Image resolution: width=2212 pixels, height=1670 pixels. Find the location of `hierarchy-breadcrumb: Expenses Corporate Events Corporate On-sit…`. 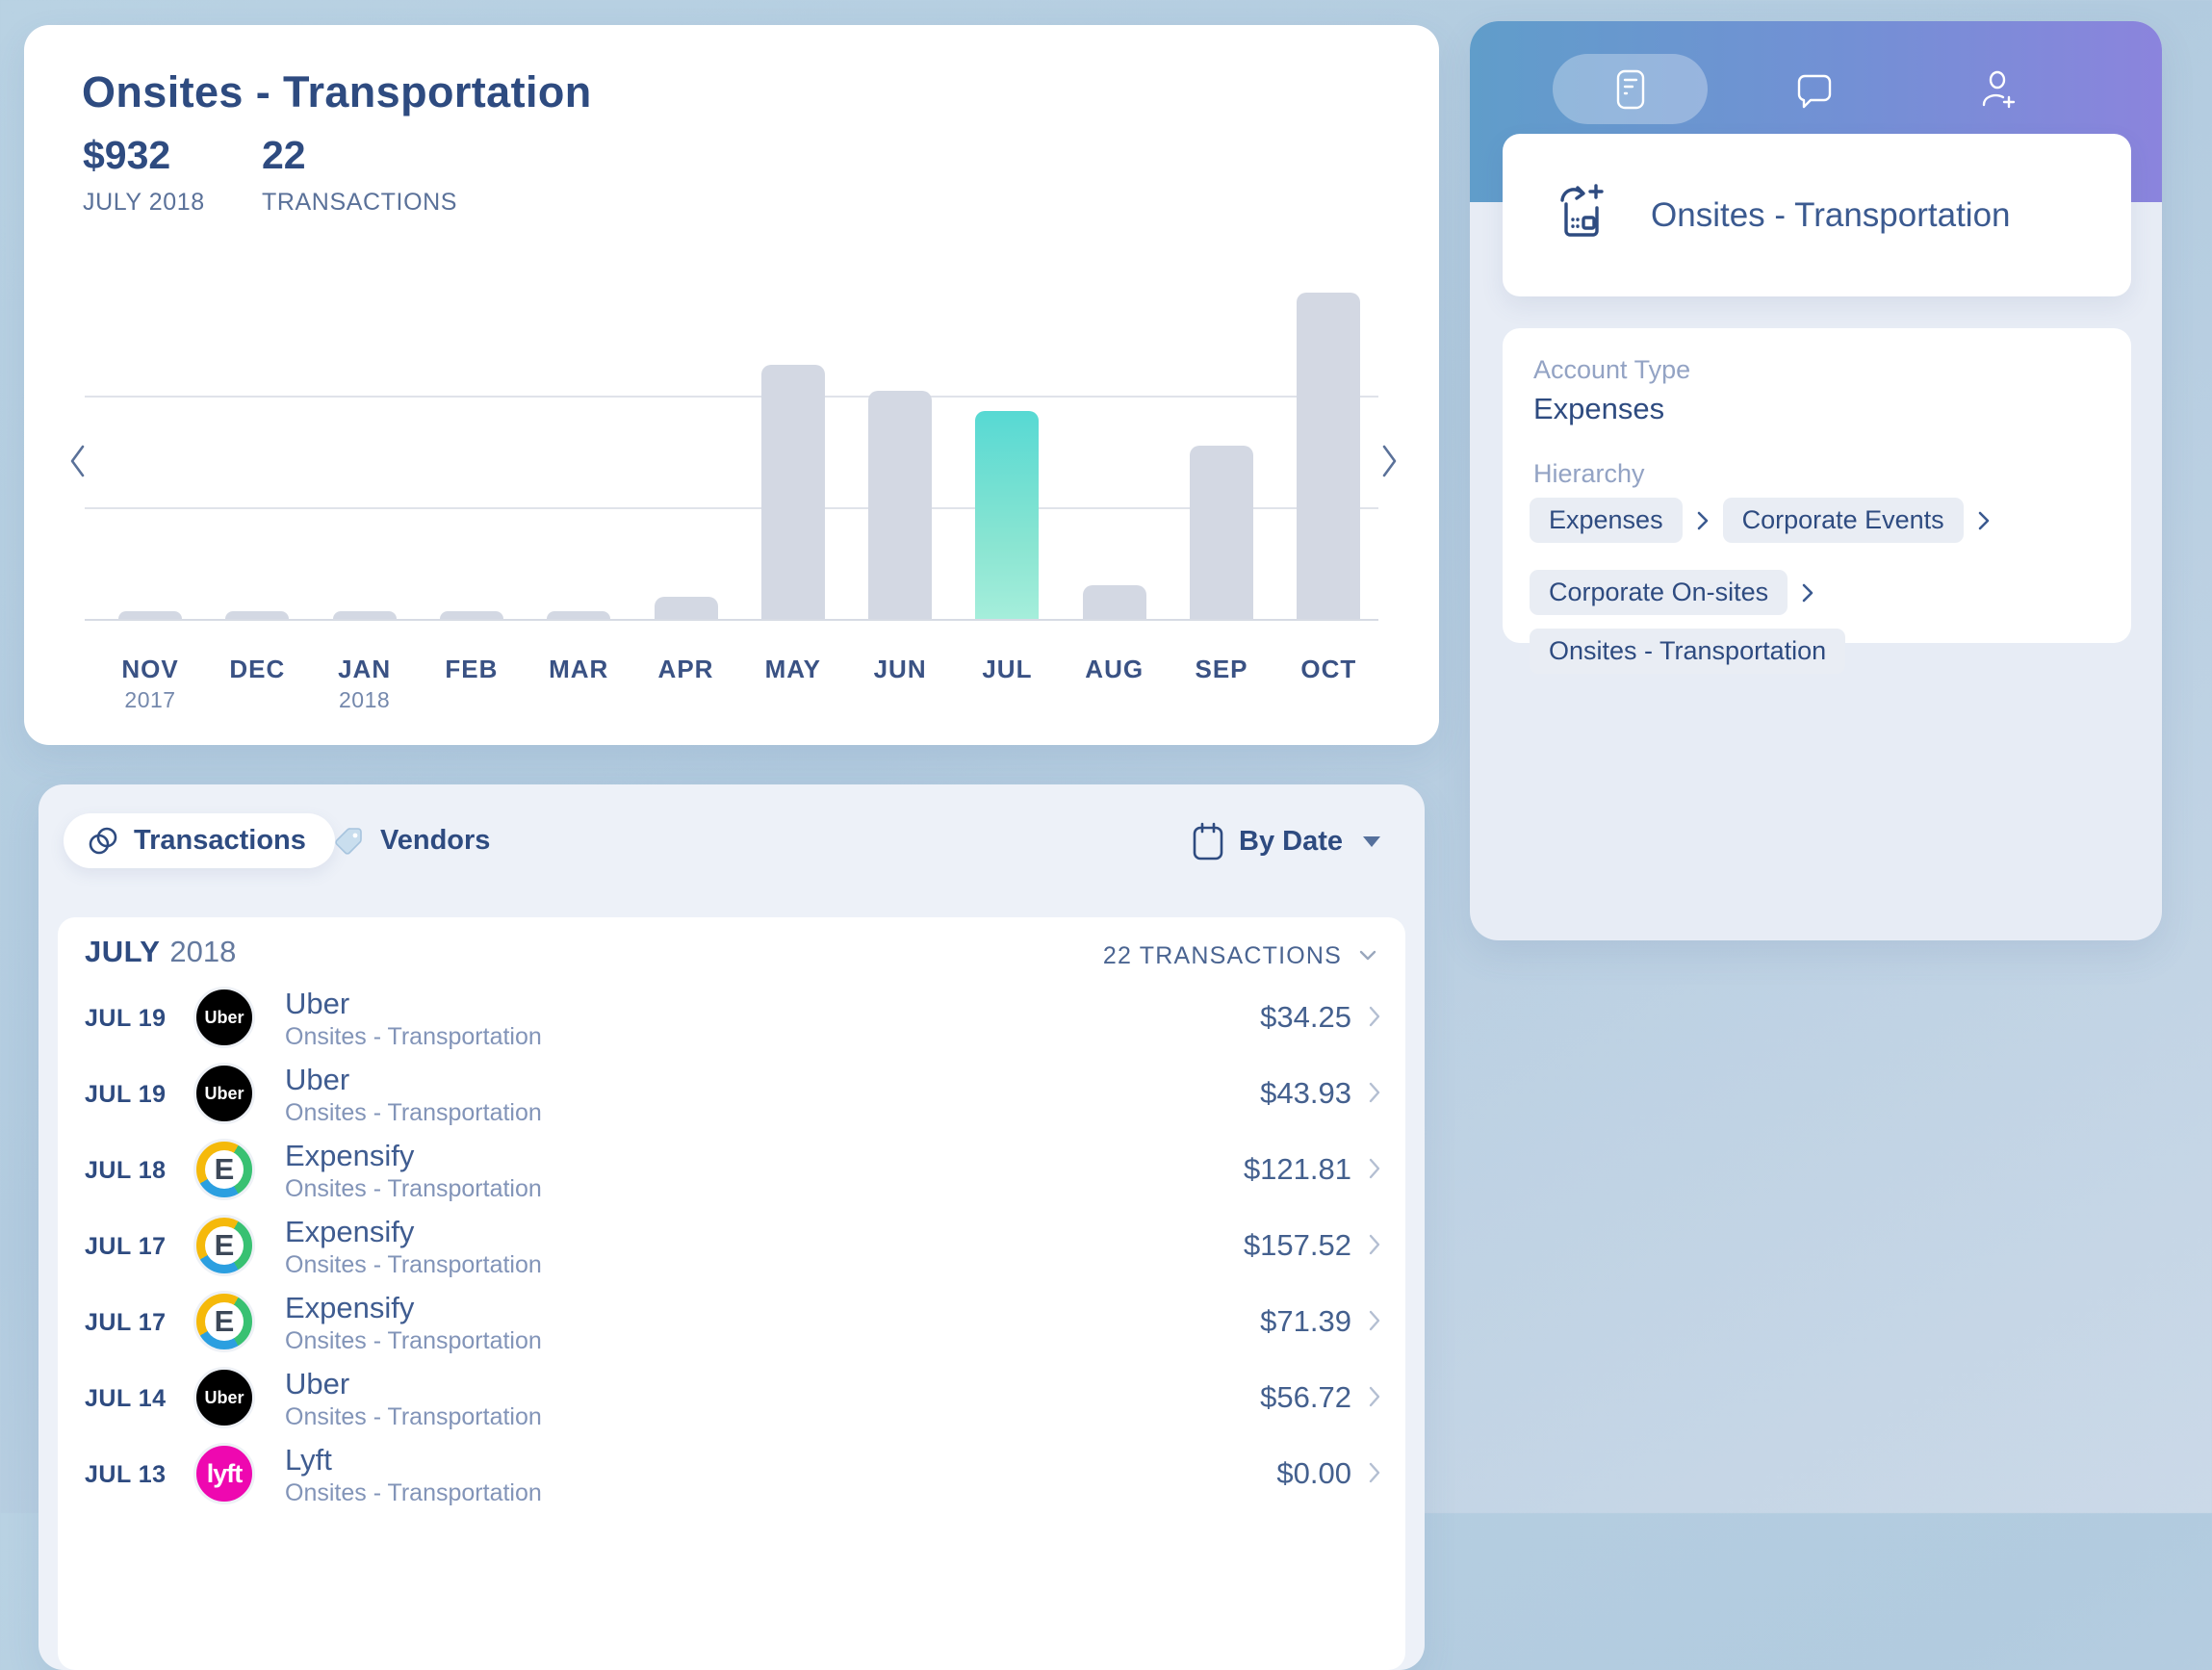

hierarchy-breadcrumb: Expenses Corporate Events Corporate On-sit… is located at coordinates (1820, 586).